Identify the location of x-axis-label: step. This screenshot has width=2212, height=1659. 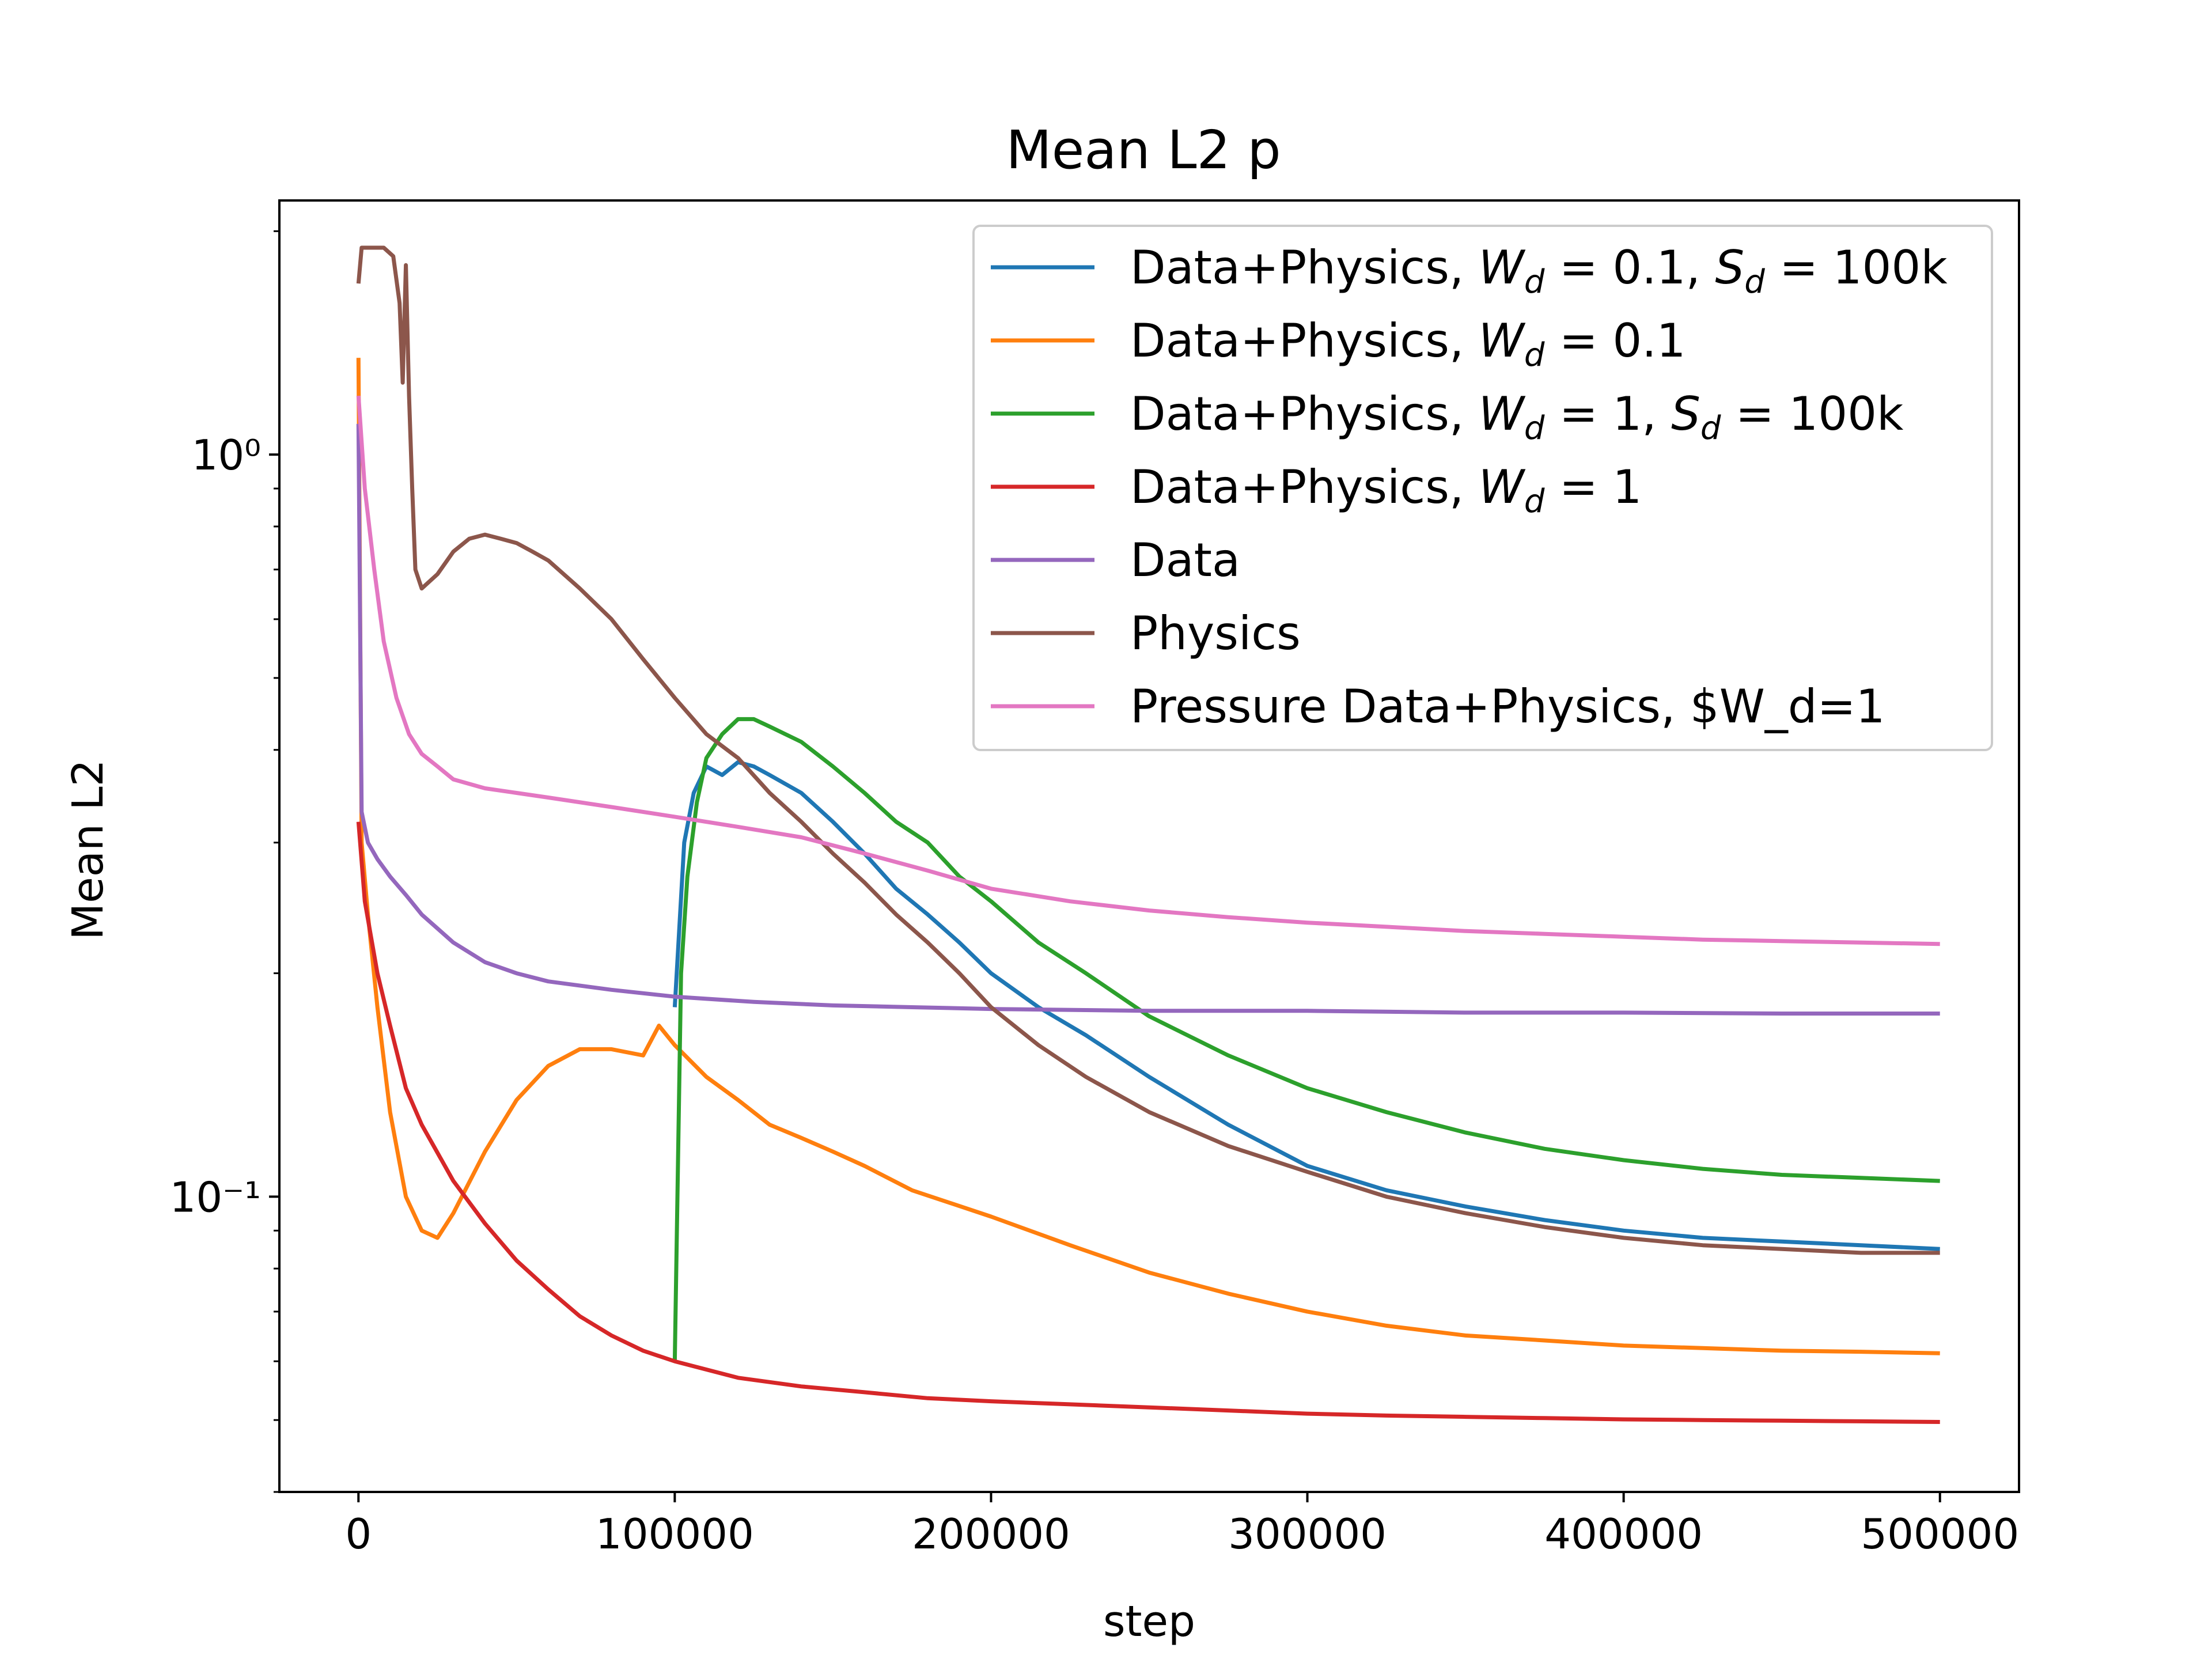
(1149, 1621).